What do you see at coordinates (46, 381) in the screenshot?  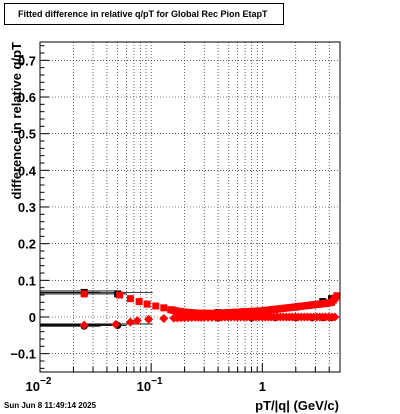 I see `x-tick-label-exponent: −2` at bounding box center [46, 381].